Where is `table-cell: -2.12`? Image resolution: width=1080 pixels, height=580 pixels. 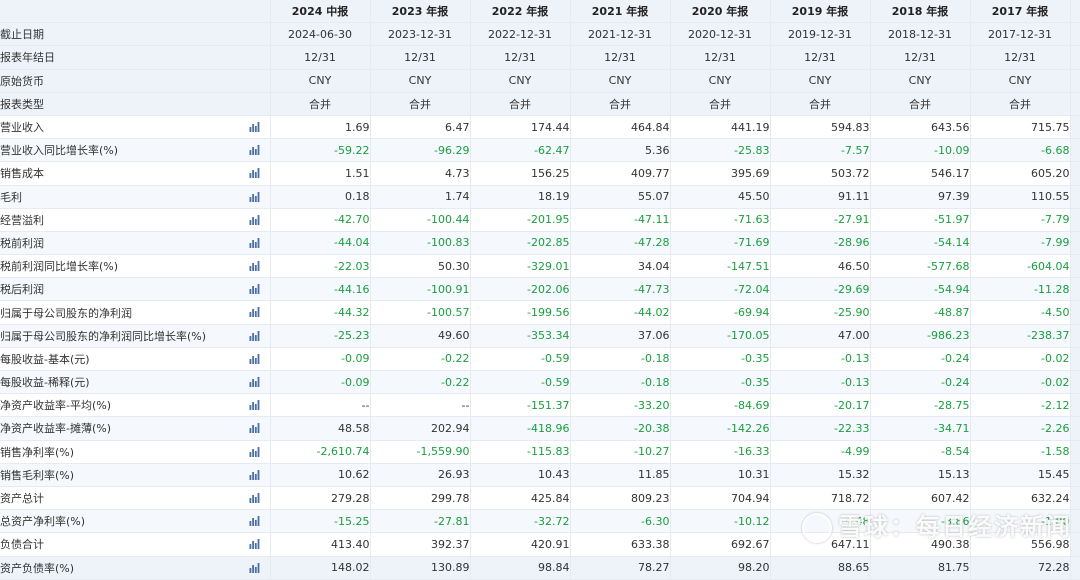 table-cell: -2.12 is located at coordinates (1020, 405).